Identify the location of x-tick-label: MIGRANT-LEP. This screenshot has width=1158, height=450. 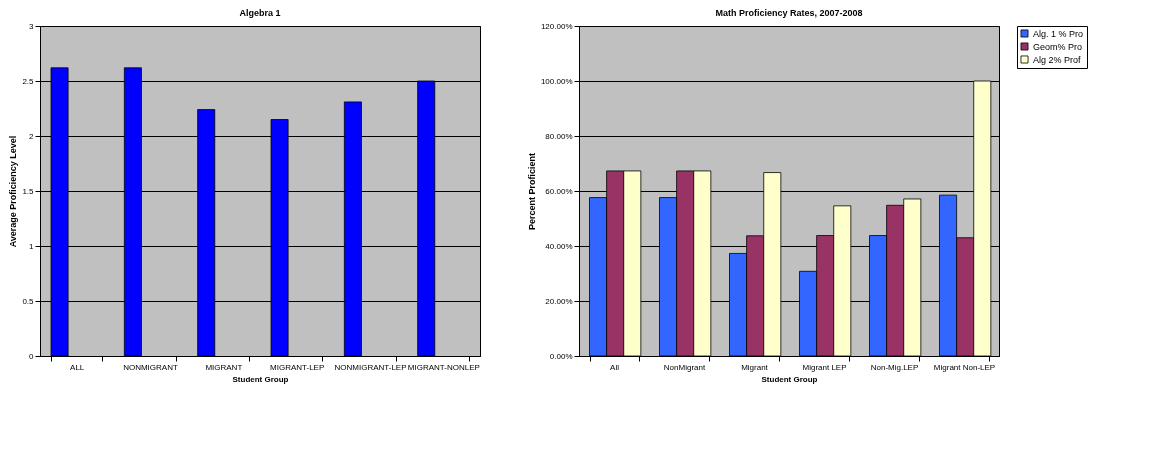
(297, 367).